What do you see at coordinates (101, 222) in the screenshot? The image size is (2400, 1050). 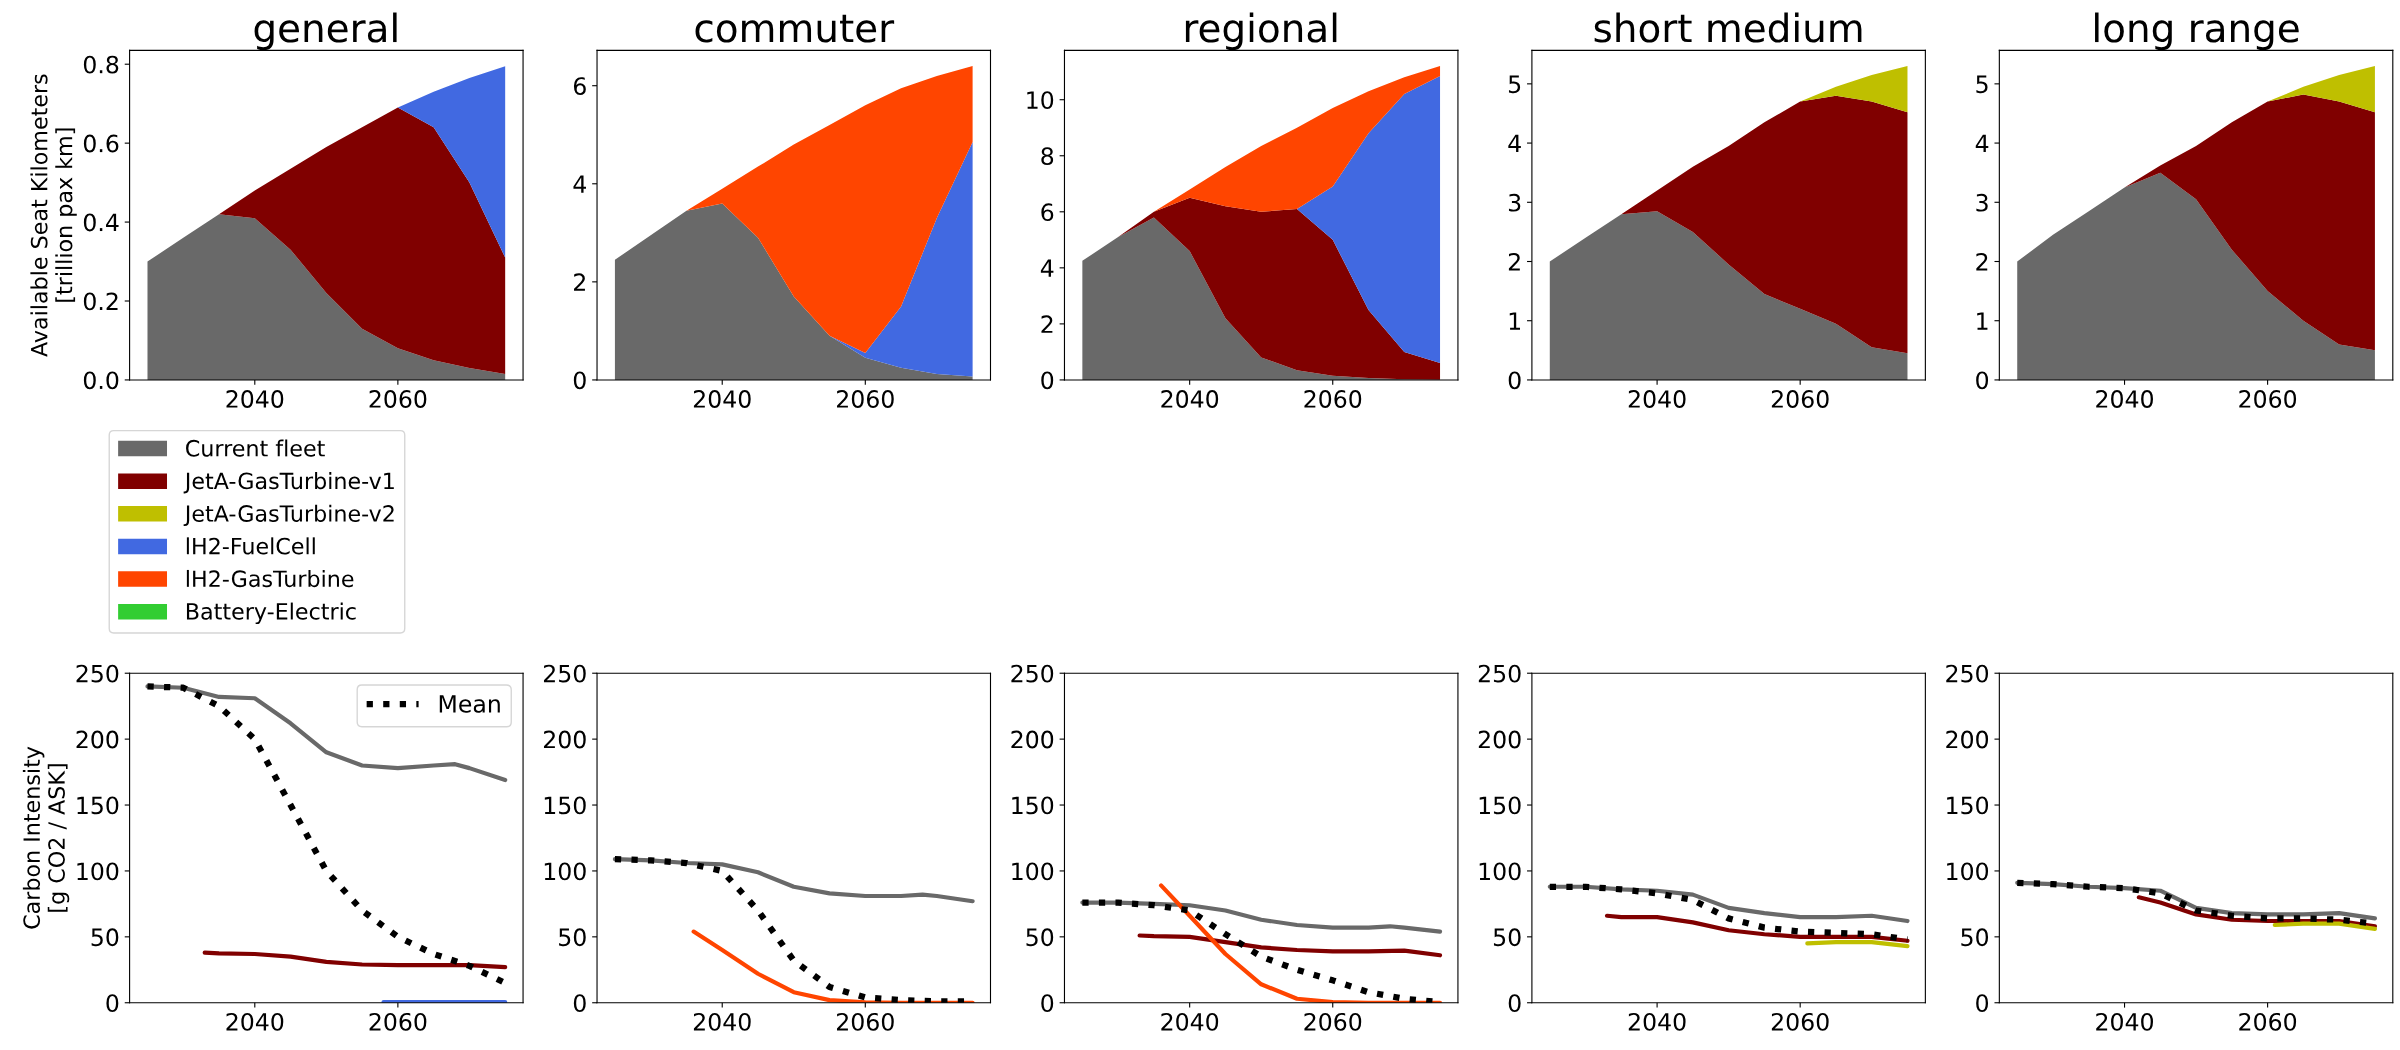 I see `y-tick-label: 0.4` at bounding box center [101, 222].